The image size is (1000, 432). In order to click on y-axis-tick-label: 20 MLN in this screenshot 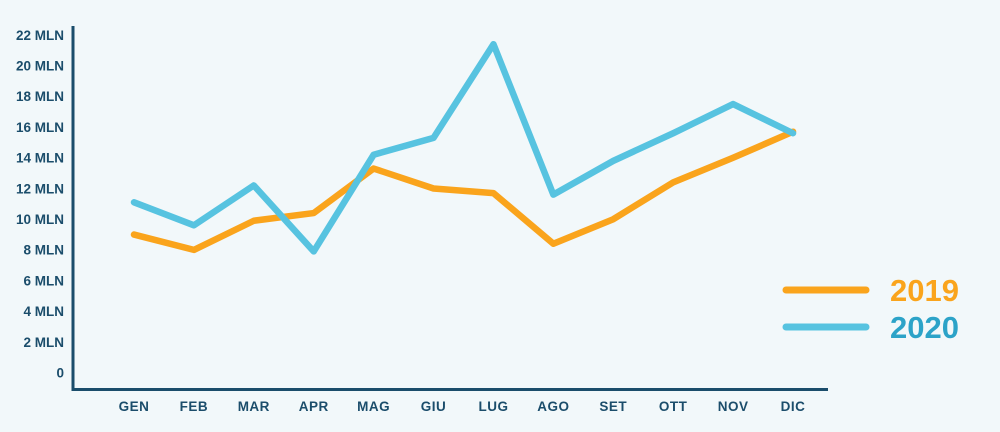, I will do `click(40, 66)`.